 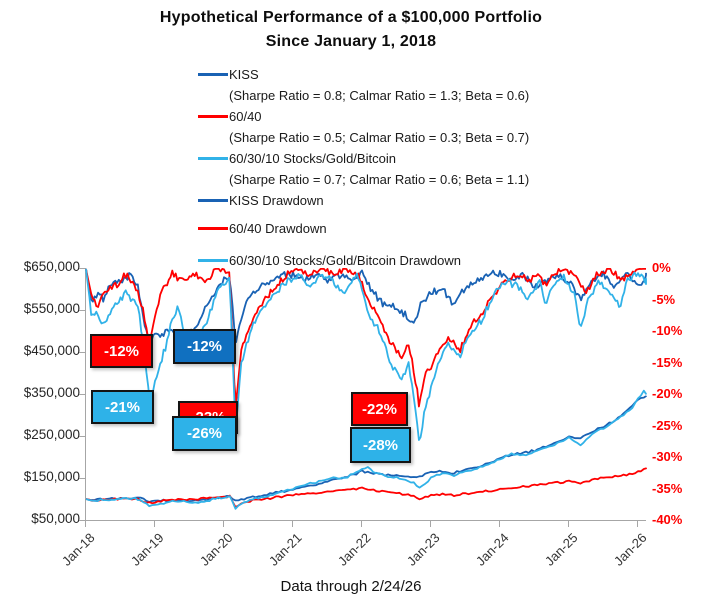 I want to click on legend-item: KISS, so click(x=363, y=74).